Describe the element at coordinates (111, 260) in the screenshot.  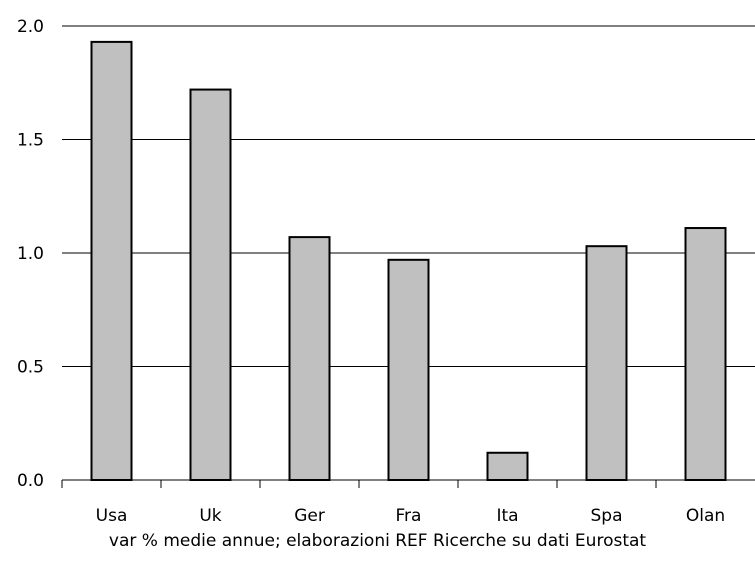
I see `bar-usa` at that location.